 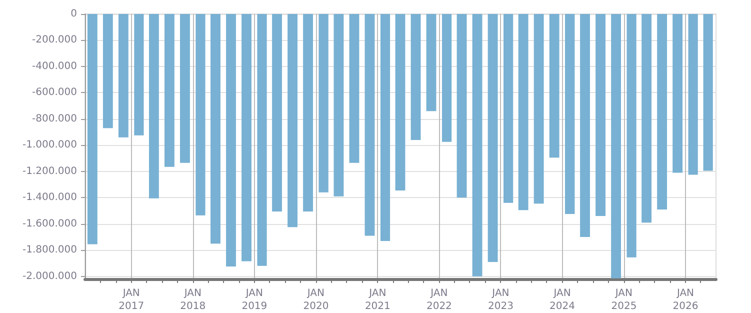 What do you see at coordinates (624, 300) in the screenshot?
I see `x-tick-label: JAN 2025` at bounding box center [624, 300].